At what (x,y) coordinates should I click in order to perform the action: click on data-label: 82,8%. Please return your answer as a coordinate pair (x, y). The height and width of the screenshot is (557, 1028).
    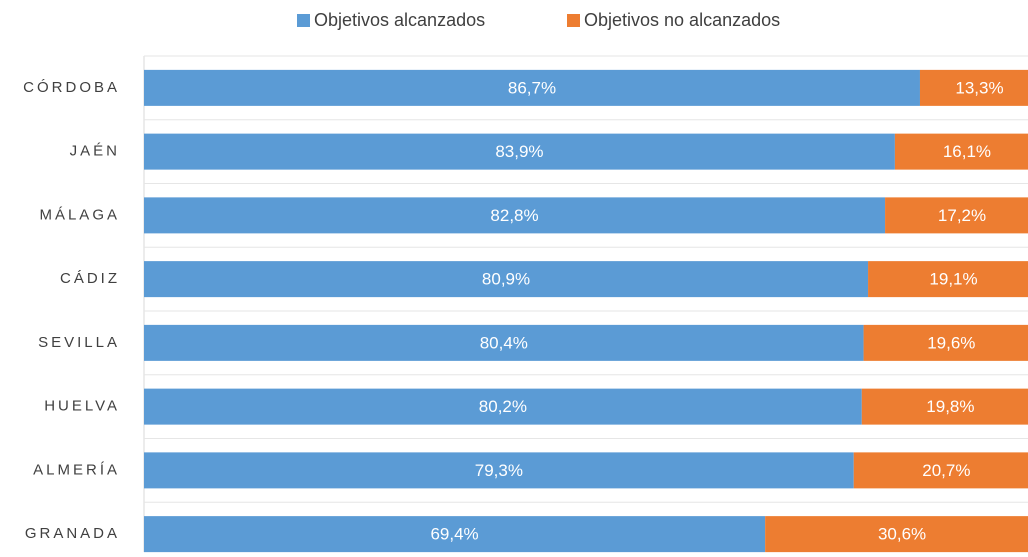
    Looking at the image, I should click on (514, 215).